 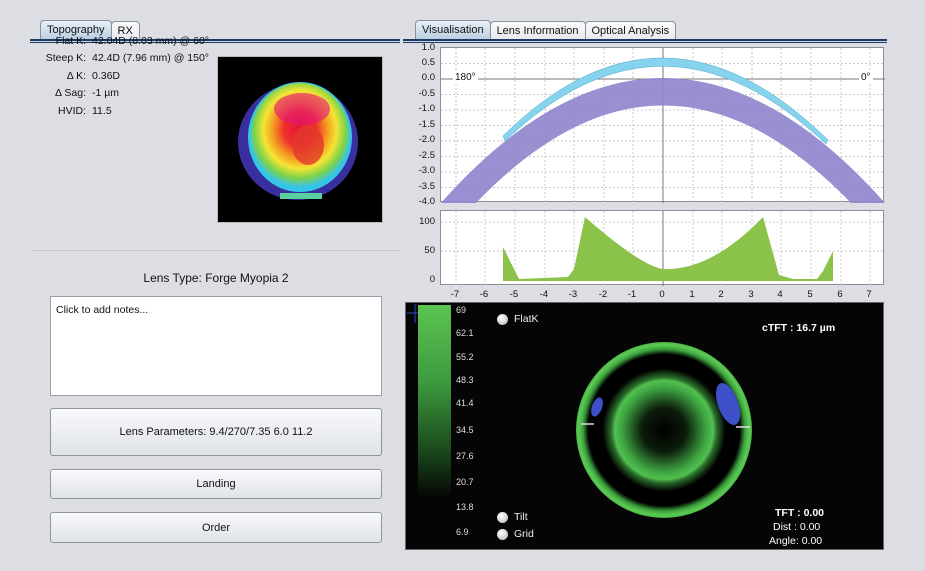 What do you see at coordinates (71, 110) in the screenshot?
I see `hvid-label: HVID:` at bounding box center [71, 110].